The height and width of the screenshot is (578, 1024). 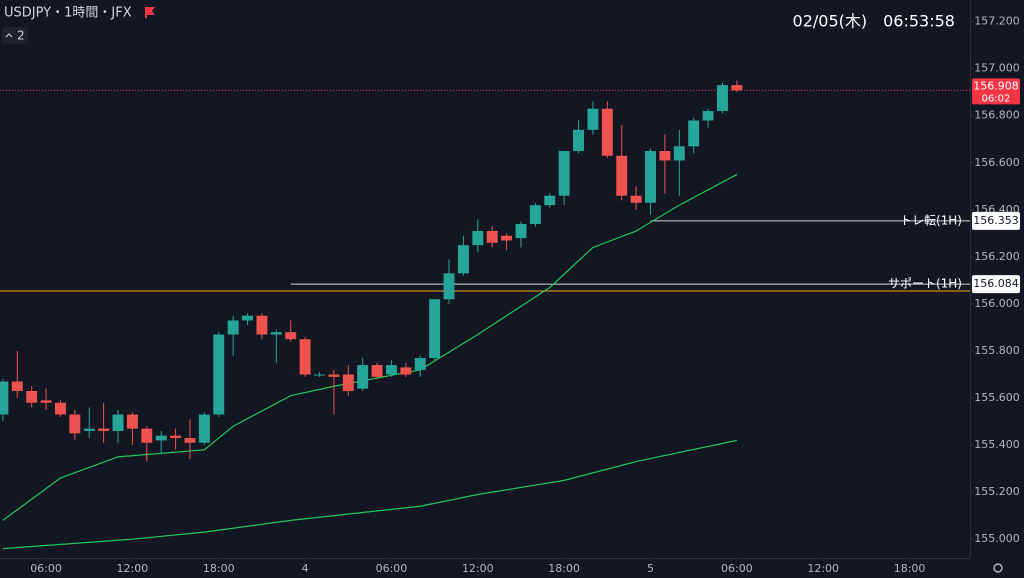 I want to click on clock: 02/05(木) 06:53:58, so click(x=874, y=21).